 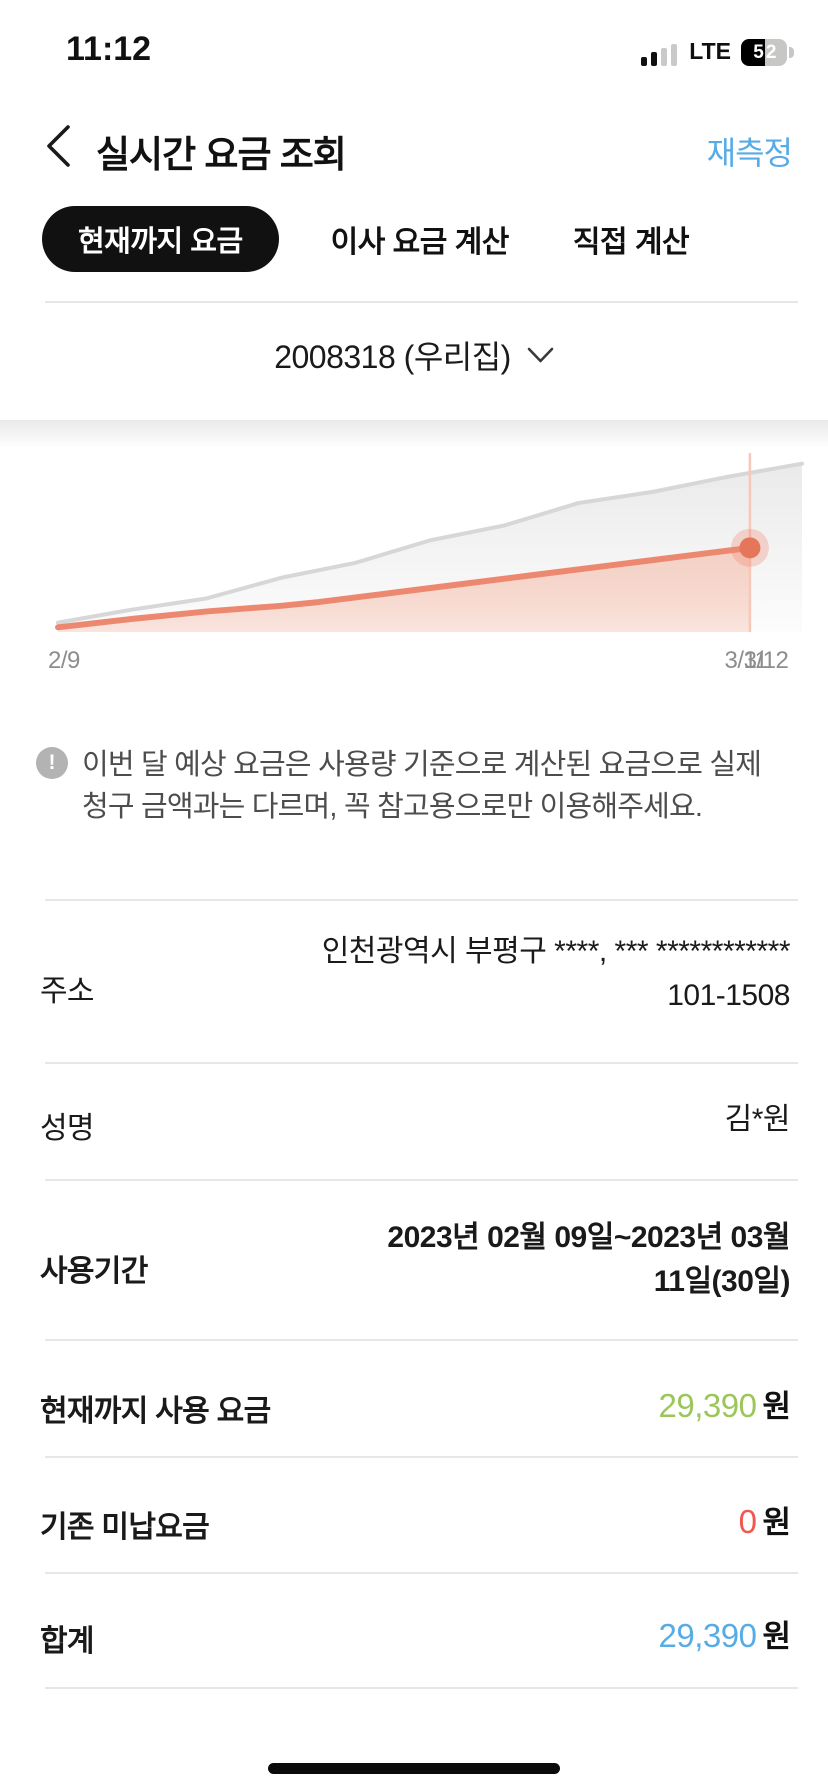 What do you see at coordinates (67, 1128) in the screenshot?
I see `name-label: 성명` at bounding box center [67, 1128].